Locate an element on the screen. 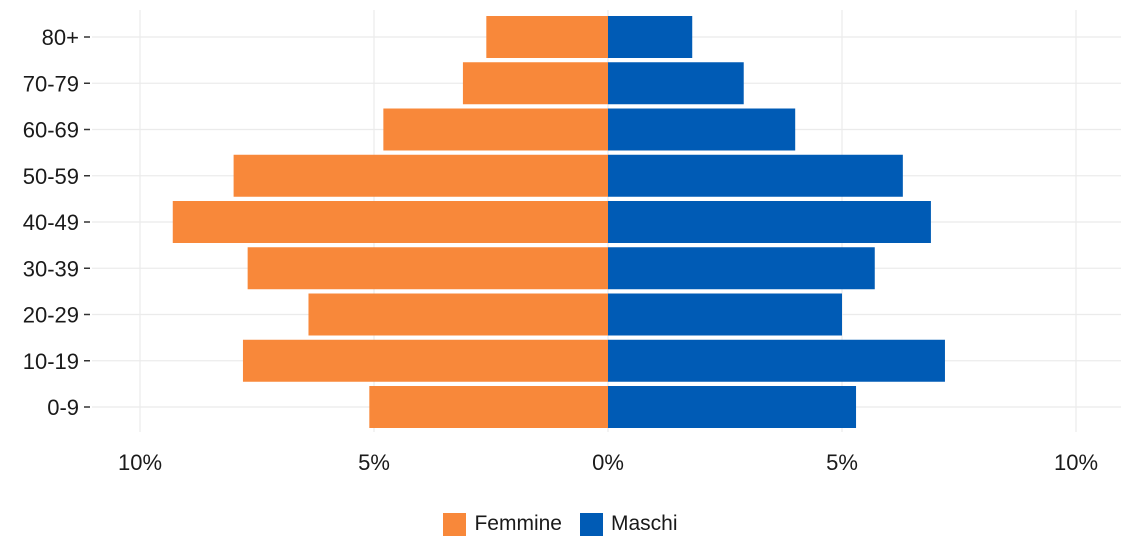 The image size is (1121, 541). legend-label-maschi: Maschi is located at coordinates (644, 523).